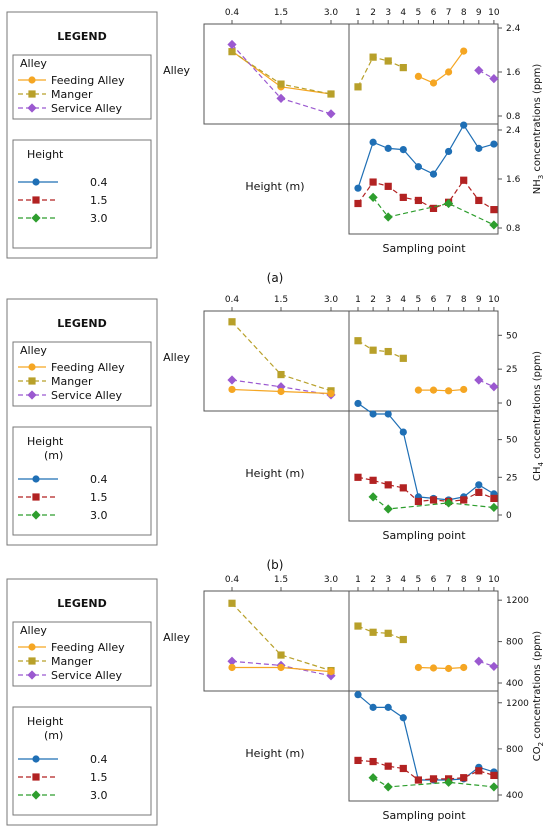 The image size is (550, 839). I want to click on y-tick-label: 2.4, so click(513, 131).